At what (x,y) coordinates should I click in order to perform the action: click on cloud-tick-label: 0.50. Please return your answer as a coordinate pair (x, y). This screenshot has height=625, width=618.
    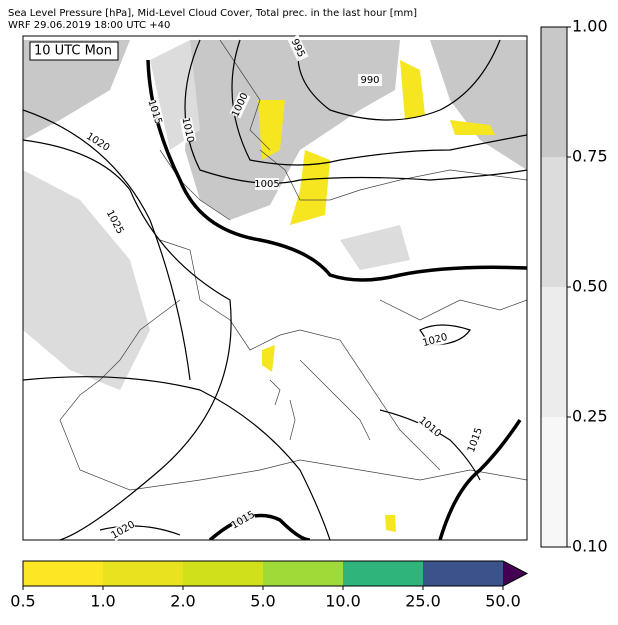
    Looking at the image, I should click on (590, 286).